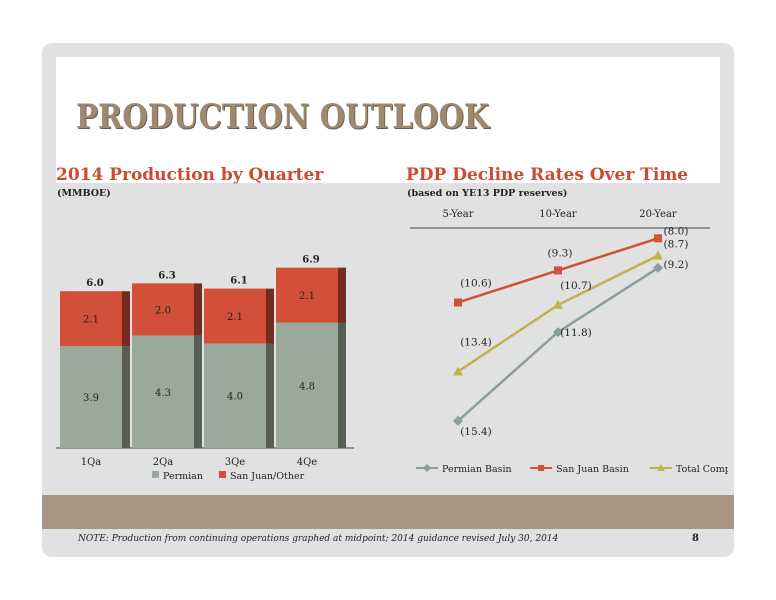 This screenshot has width=776, height=600. Describe the element at coordinates (676, 231) in the screenshot. I see `data-label: (8.0)` at that location.